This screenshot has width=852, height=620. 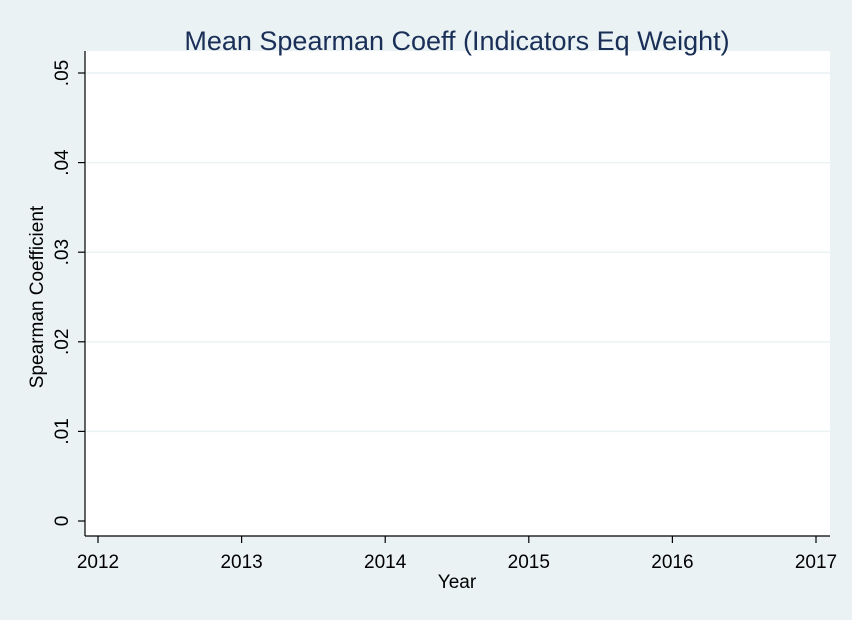 I want to click on x-tick-label-3: 2015, so click(x=529, y=562).